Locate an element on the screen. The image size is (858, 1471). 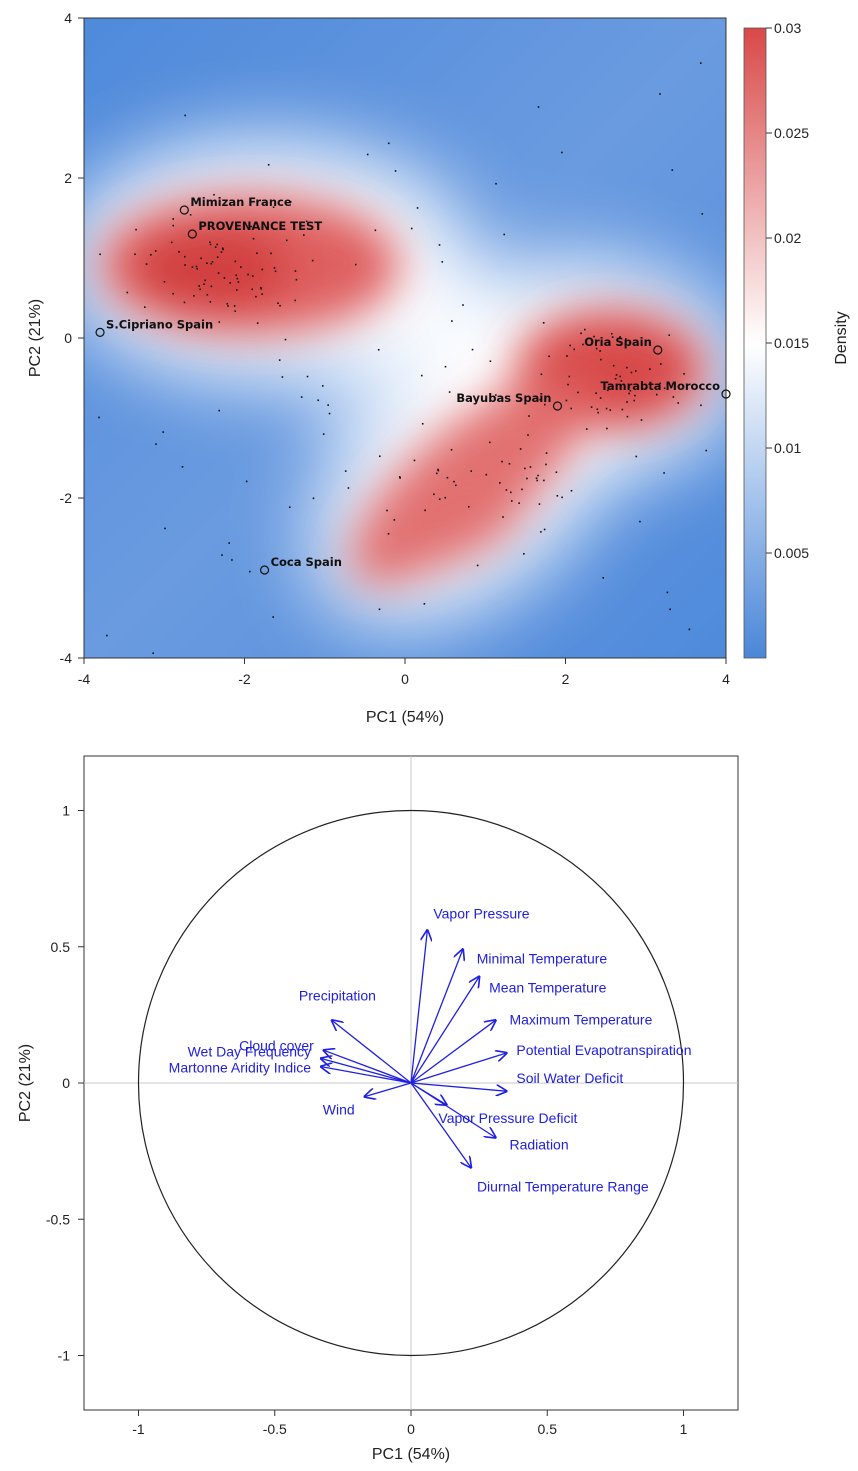
y-axis-title-bottom: PC2 (21%) is located at coordinates (25, 1083).